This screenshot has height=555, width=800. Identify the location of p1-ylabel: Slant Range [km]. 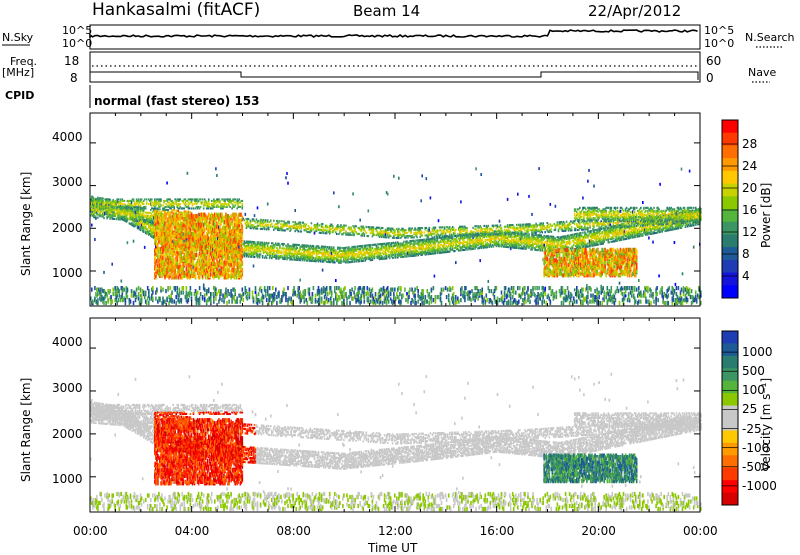
(26, 224).